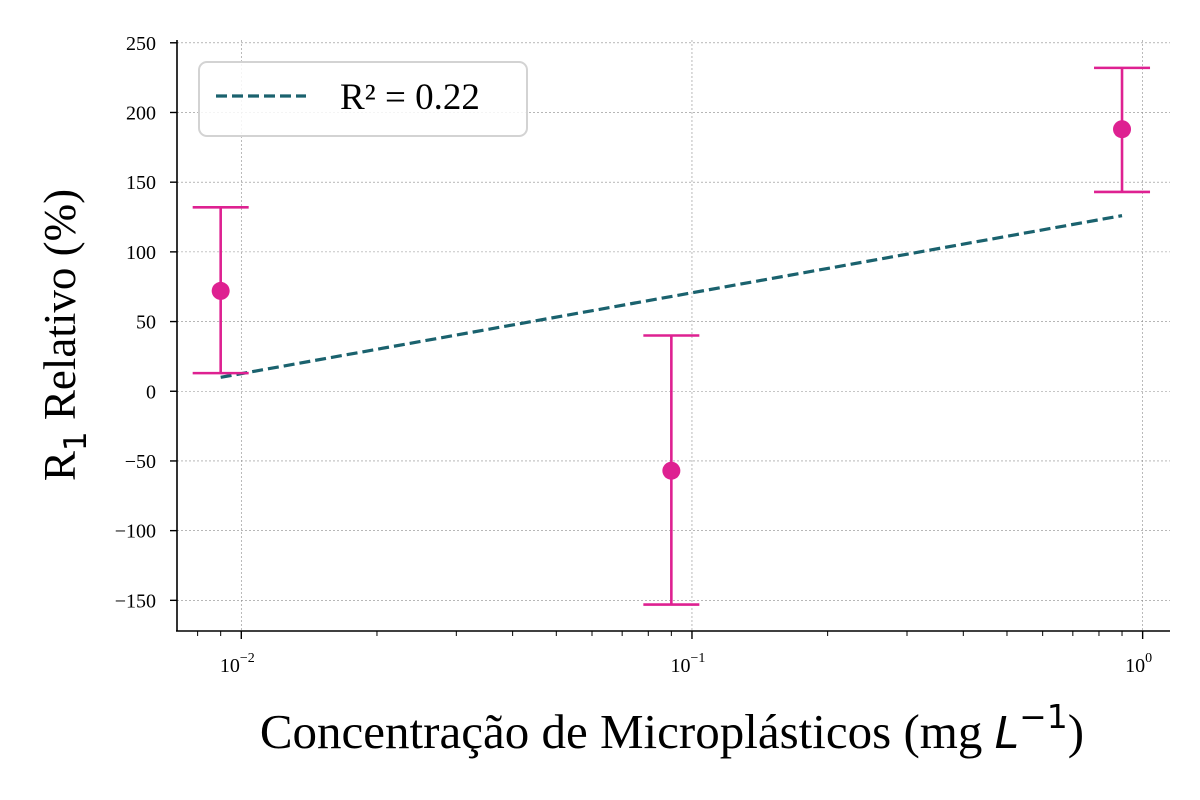  I want to click on legend-fit-label: R² = 0.22, so click(410, 97).